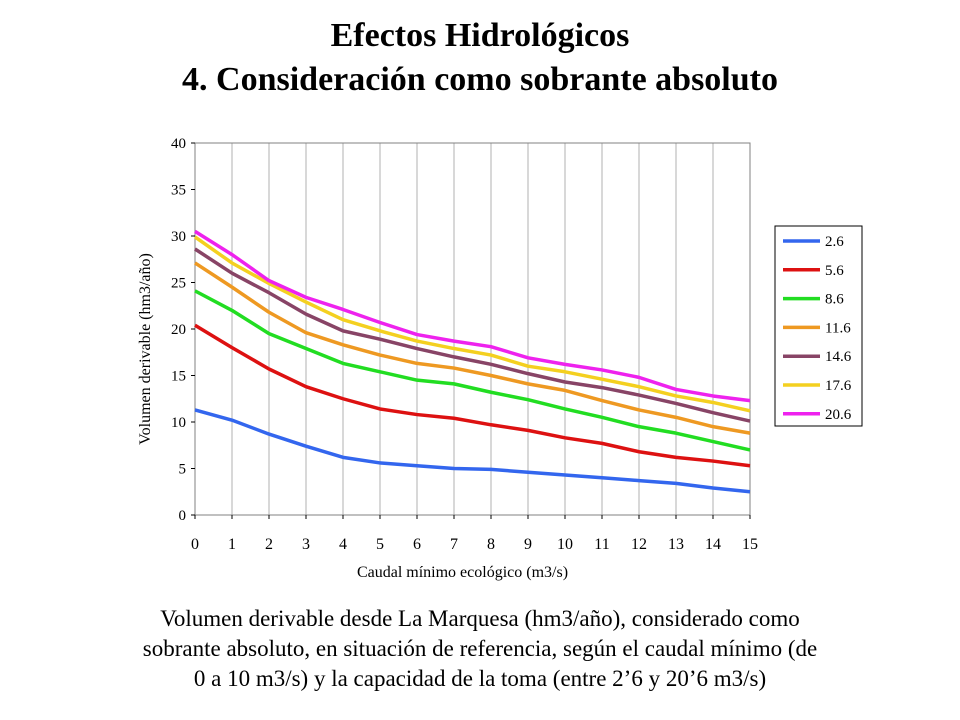  Describe the element at coordinates (528, 544) in the screenshot. I see `x-tick-label: 9` at that location.